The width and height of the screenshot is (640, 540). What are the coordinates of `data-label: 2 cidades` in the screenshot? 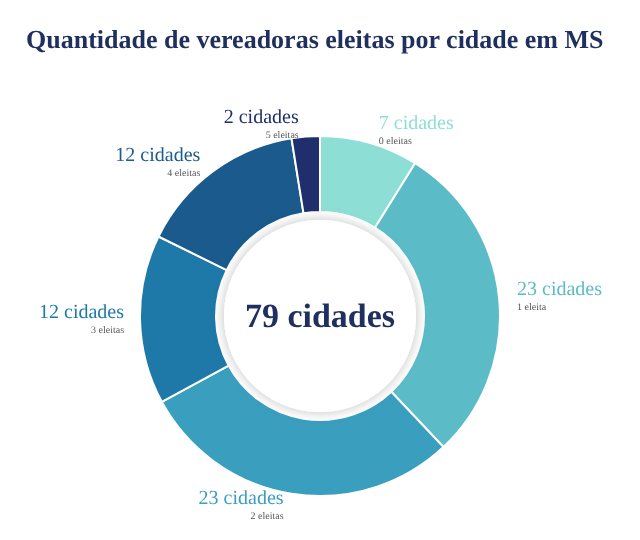 It's located at (261, 117).